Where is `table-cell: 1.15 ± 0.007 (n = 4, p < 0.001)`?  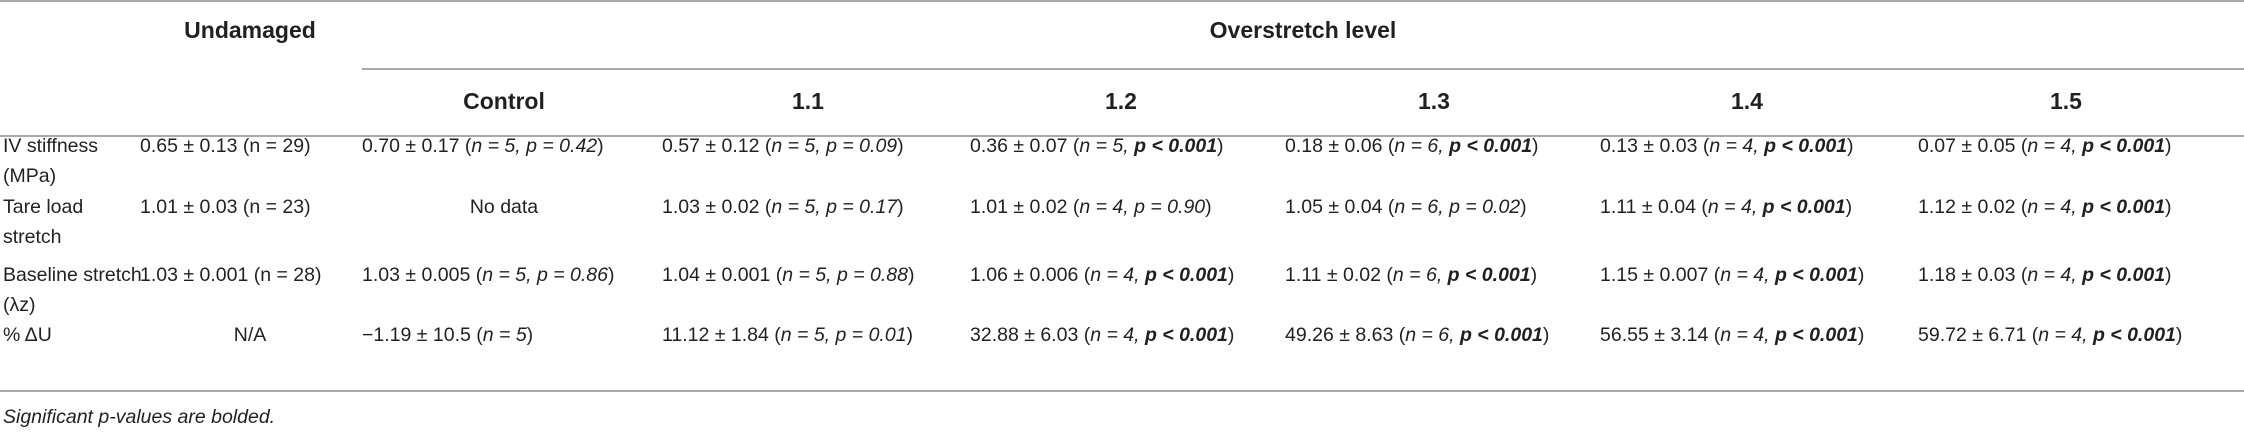
table-cell: 1.15 ± 0.007 (n = 4, p < 0.001) is located at coordinates (1732, 275).